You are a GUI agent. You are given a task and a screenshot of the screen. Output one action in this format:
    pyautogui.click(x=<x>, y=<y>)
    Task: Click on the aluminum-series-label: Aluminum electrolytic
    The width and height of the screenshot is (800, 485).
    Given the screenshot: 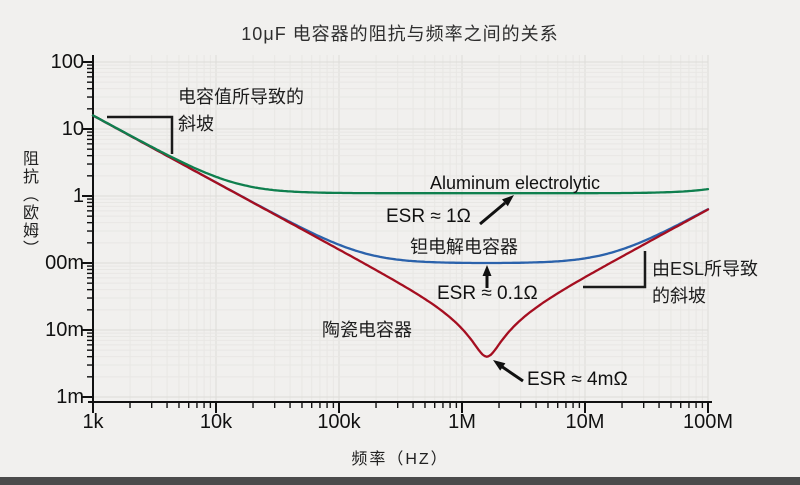 What is the action you would take?
    pyautogui.click(x=515, y=183)
    